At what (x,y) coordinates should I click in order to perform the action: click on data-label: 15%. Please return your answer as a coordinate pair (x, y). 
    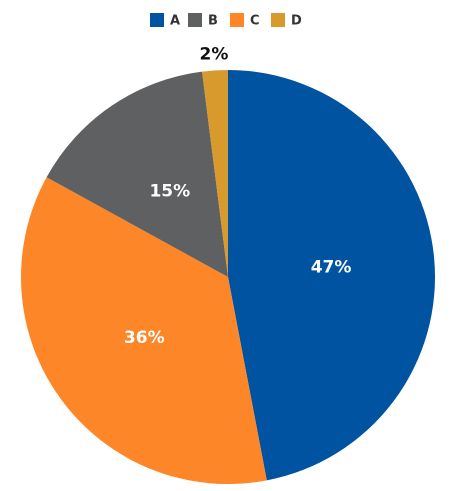
    Looking at the image, I should click on (169, 191).